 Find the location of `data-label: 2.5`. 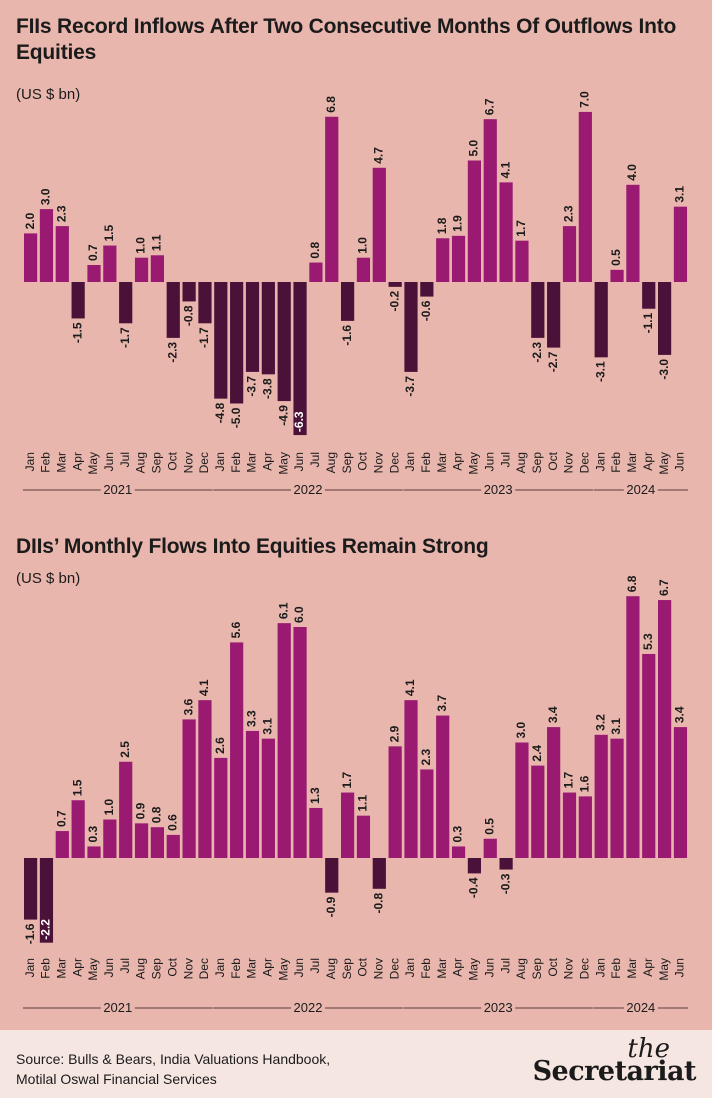

data-label: 2.5 is located at coordinates (125, 749).